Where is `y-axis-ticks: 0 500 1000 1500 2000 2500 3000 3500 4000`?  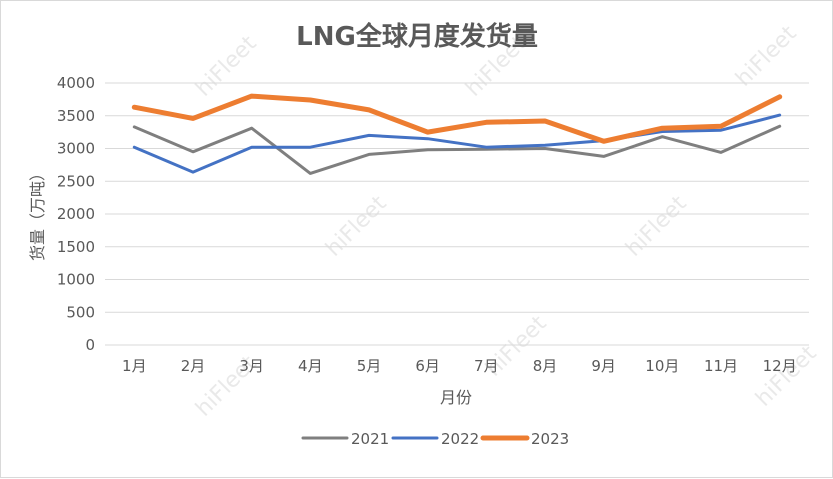
y-axis-ticks: 0 500 1000 1500 2000 2500 3000 3500 4000 is located at coordinates (76, 214).